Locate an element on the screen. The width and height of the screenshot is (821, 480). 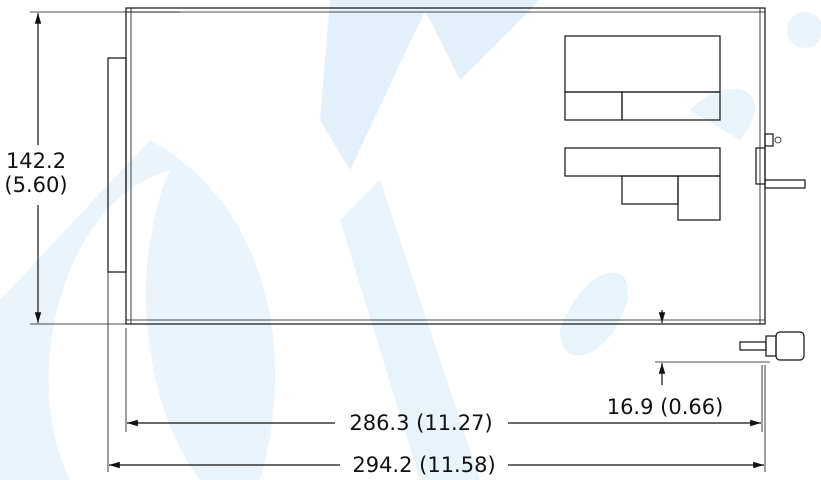
length-label: 286.3 (11.27) is located at coordinates (420, 423).